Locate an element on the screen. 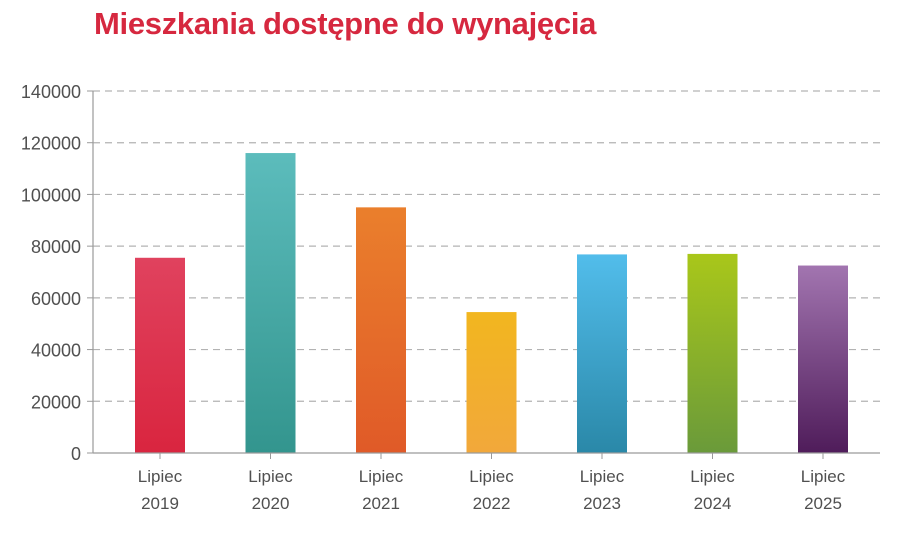  chart-title: Mieszkania dostępne do wynajęcia is located at coordinates (345, 23).